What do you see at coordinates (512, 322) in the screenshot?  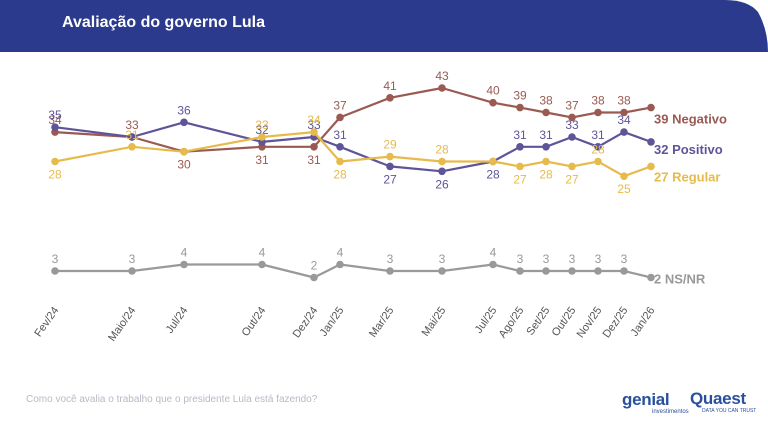 I see `x-tick-label: Ago/25` at bounding box center [512, 322].